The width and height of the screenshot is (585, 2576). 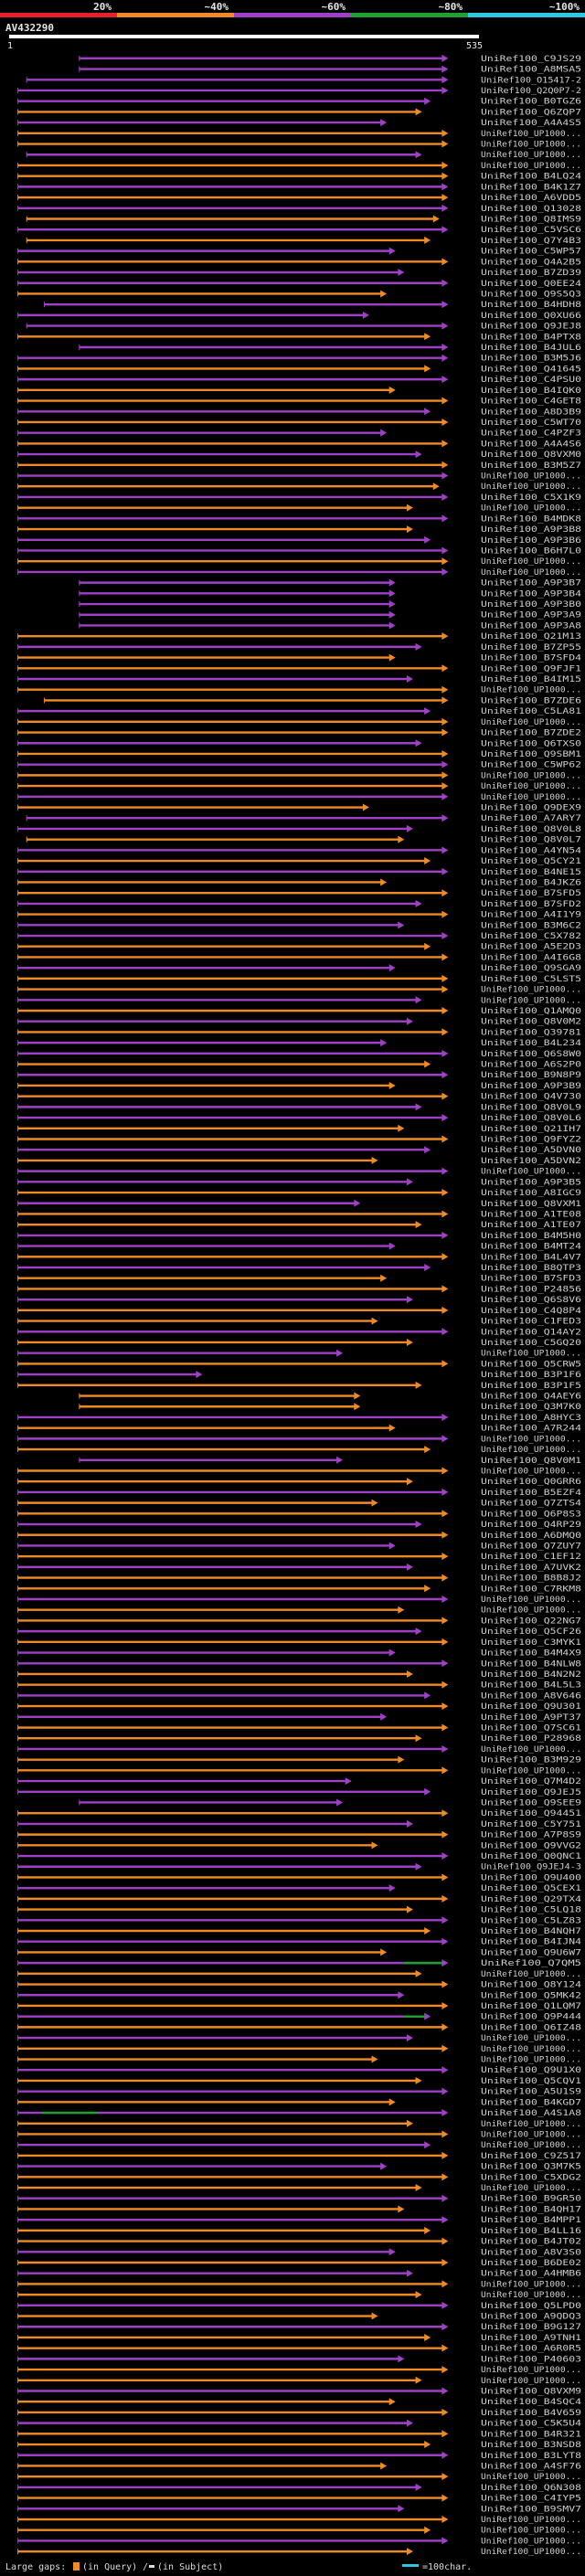 I want to click on hit-row: UniRef100_B6DE02, so click(x=299, y=2263).